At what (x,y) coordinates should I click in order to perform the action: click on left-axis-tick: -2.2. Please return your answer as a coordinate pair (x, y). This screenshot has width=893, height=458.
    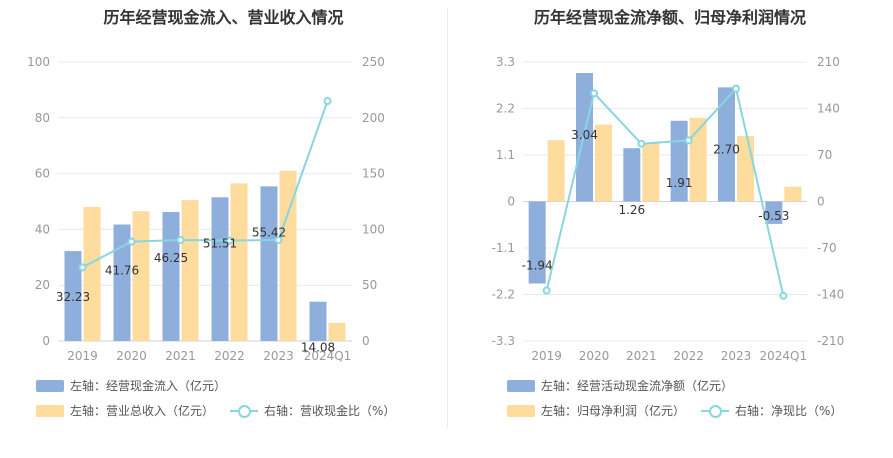
    Looking at the image, I should click on (503, 295).